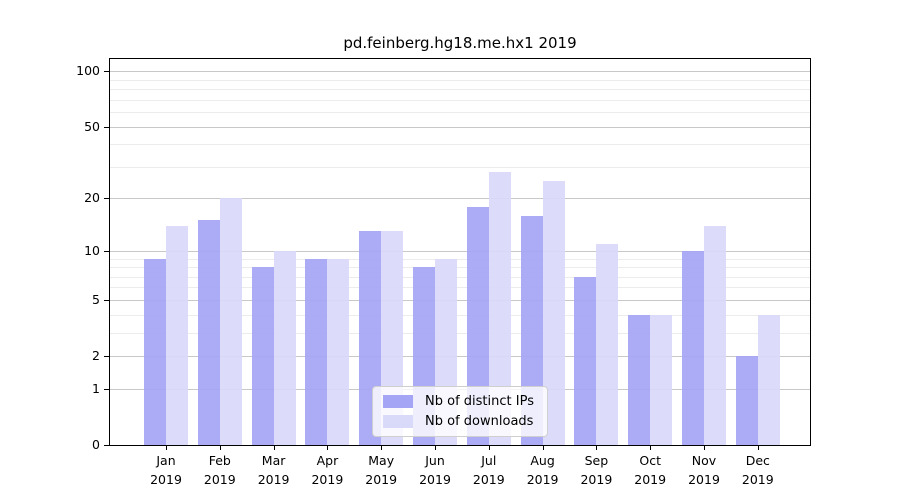 This screenshot has width=900, height=500. Describe the element at coordinates (650, 470) in the screenshot. I see `x-tick-label: Oct 2019` at that location.